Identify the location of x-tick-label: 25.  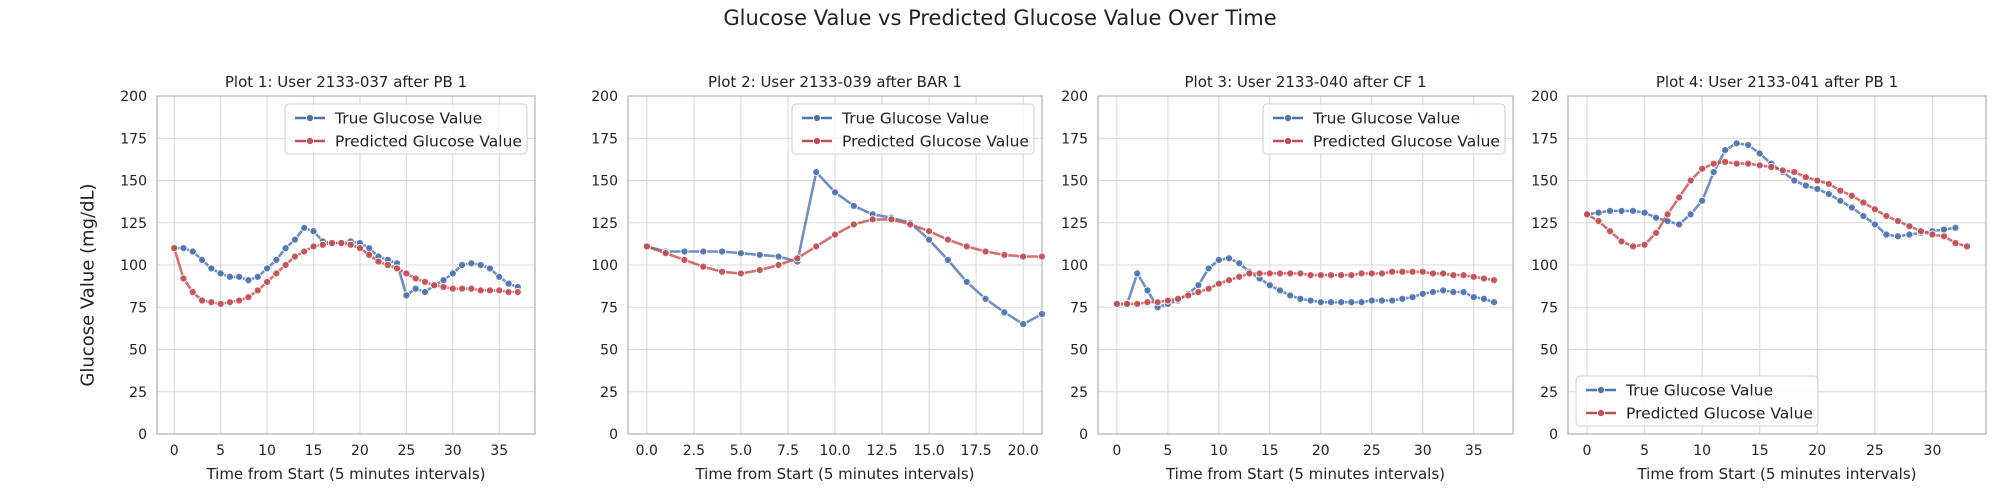
(1372, 451).